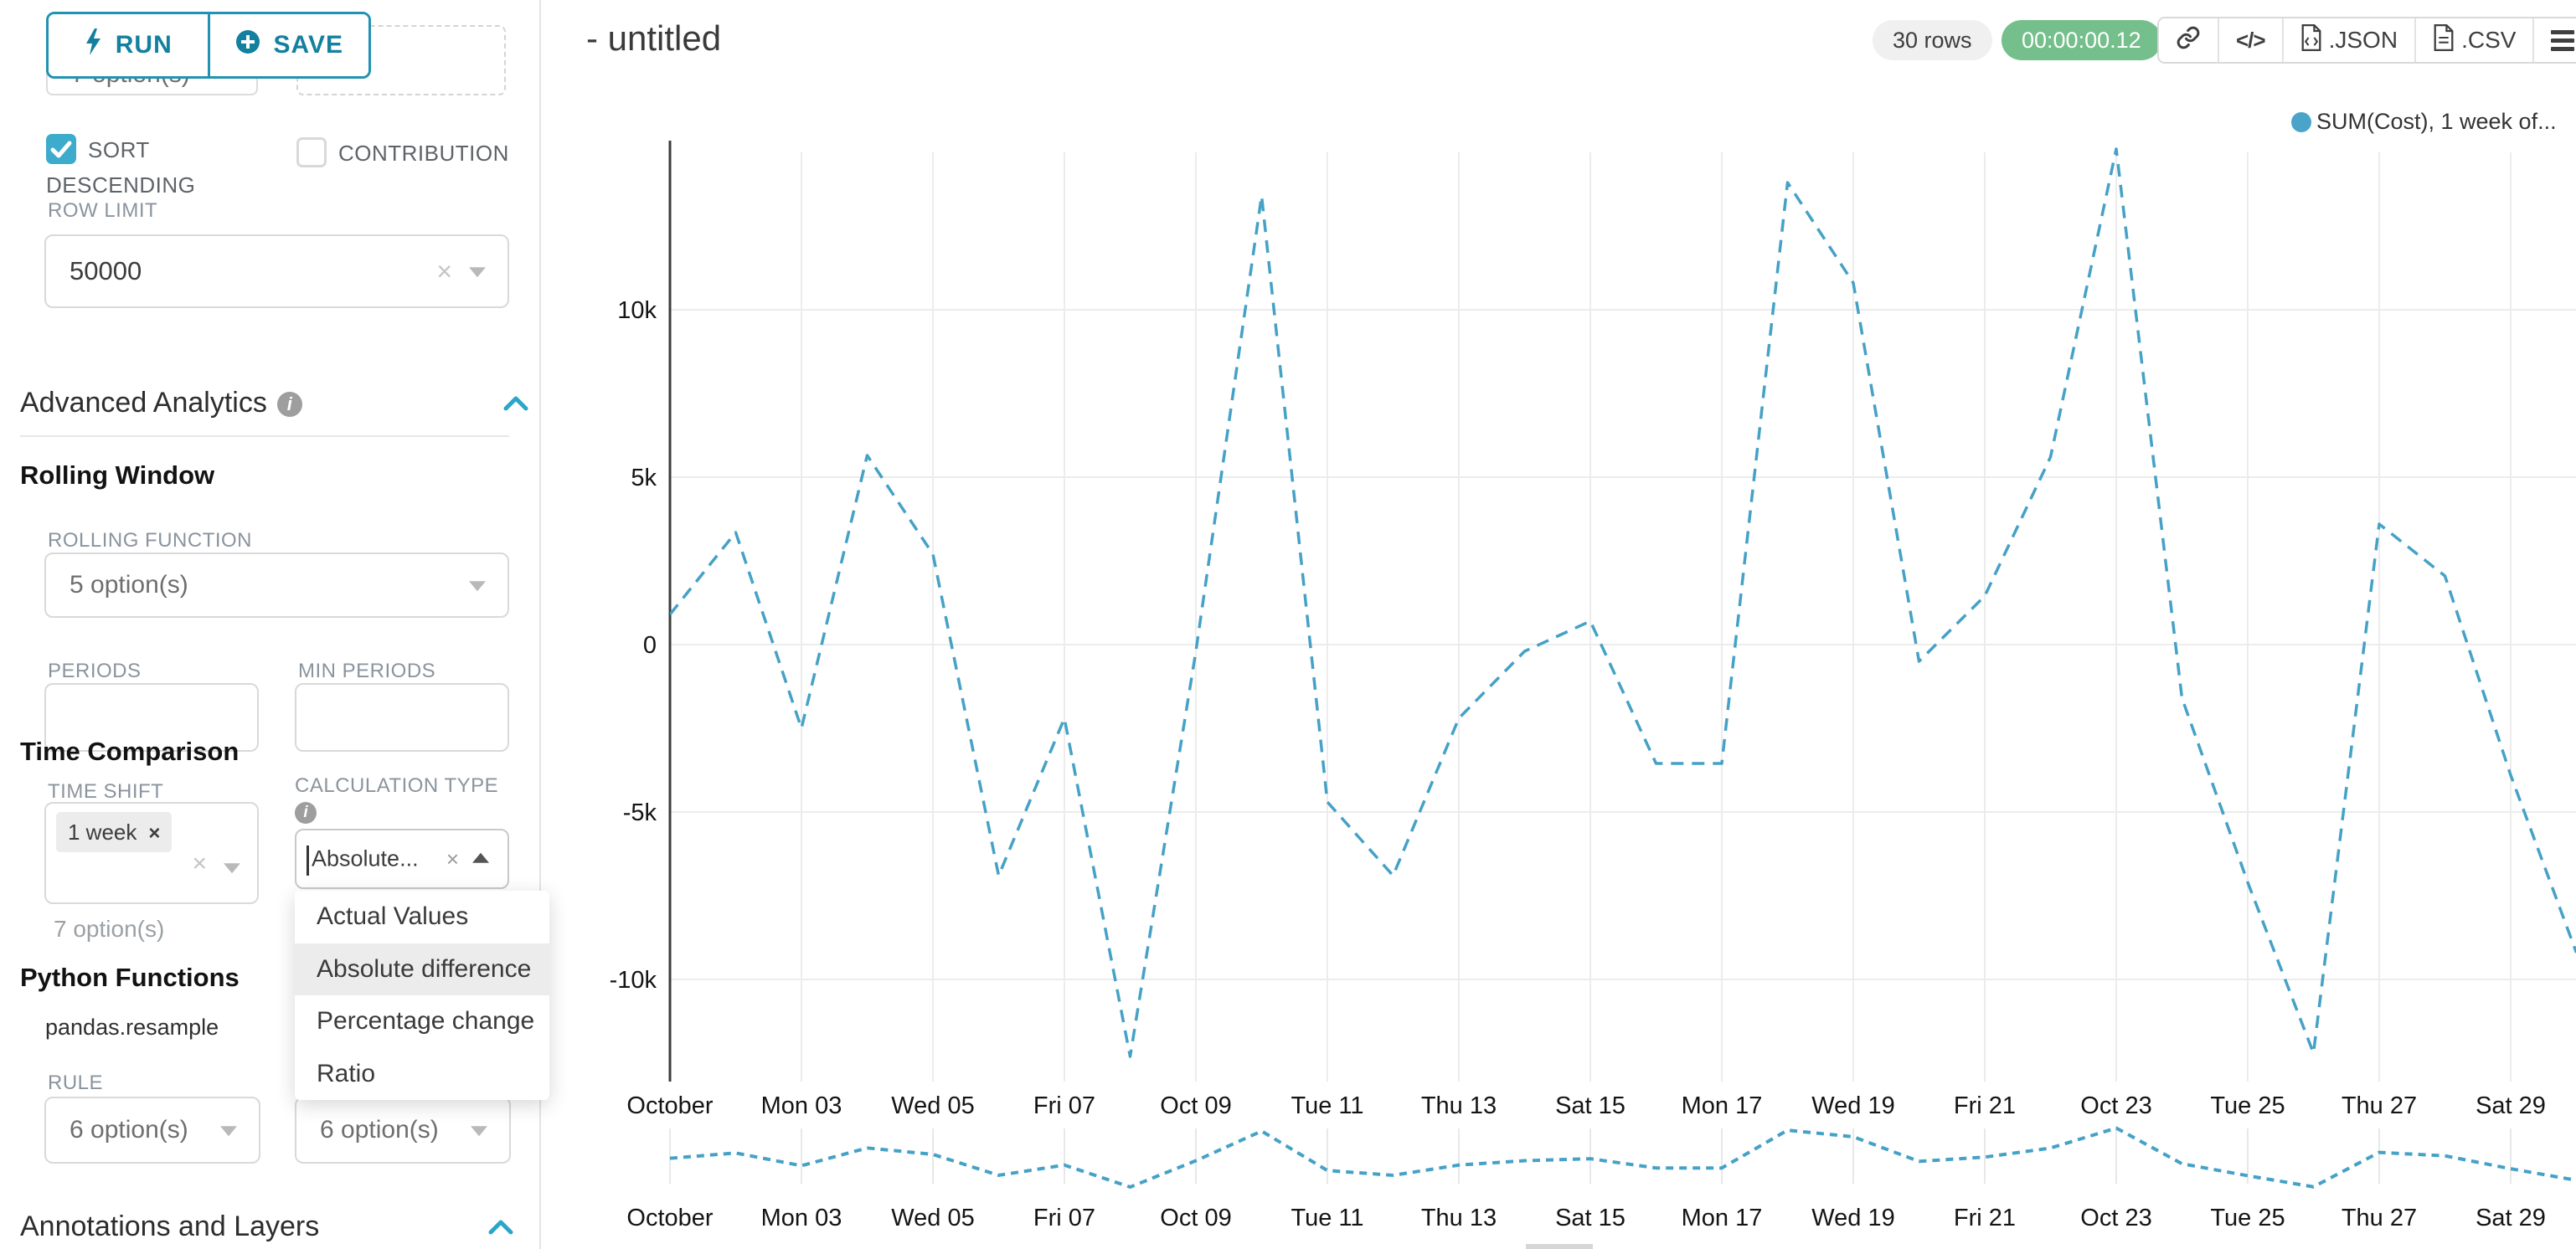 This screenshot has width=2576, height=1249. Describe the element at coordinates (2379, 1105) in the screenshot. I see `svg-text: Thu 27` at that location.